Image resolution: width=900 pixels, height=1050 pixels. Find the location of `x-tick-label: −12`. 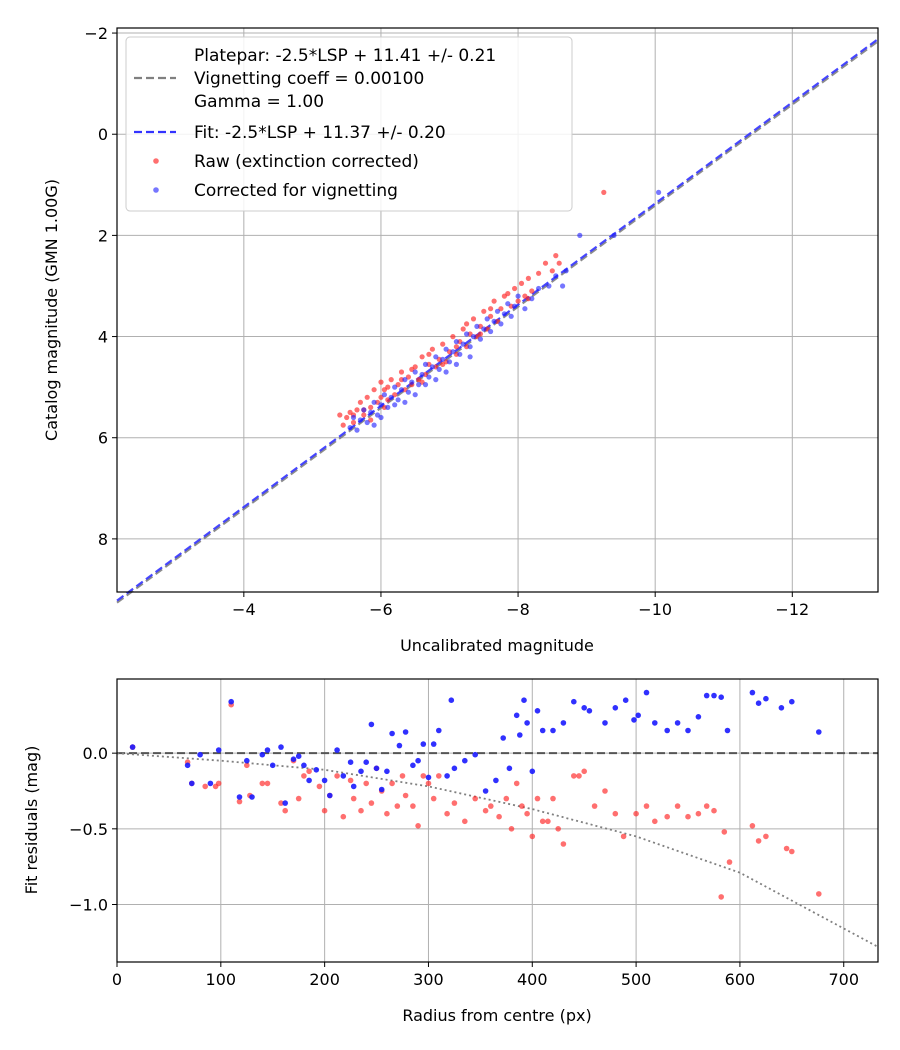

x-tick-label: −12 is located at coordinates (792, 609).